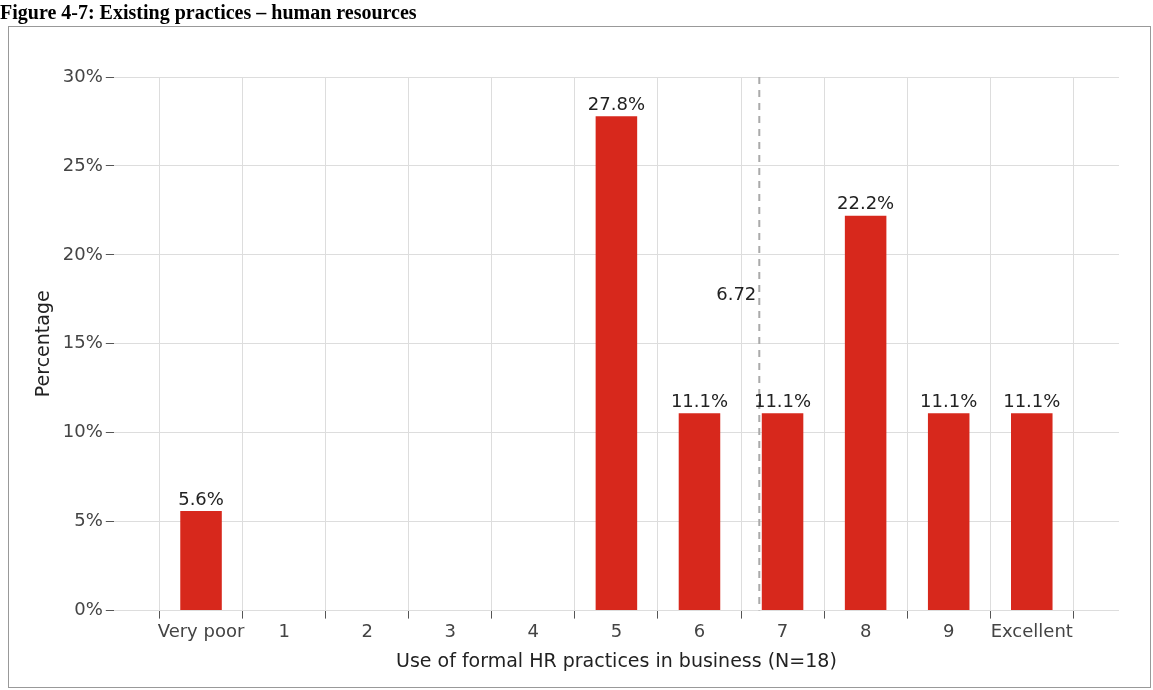 The image size is (1153, 690). Describe the element at coordinates (736, 294) in the screenshot. I see `ref-line-label: 6.72` at that location.